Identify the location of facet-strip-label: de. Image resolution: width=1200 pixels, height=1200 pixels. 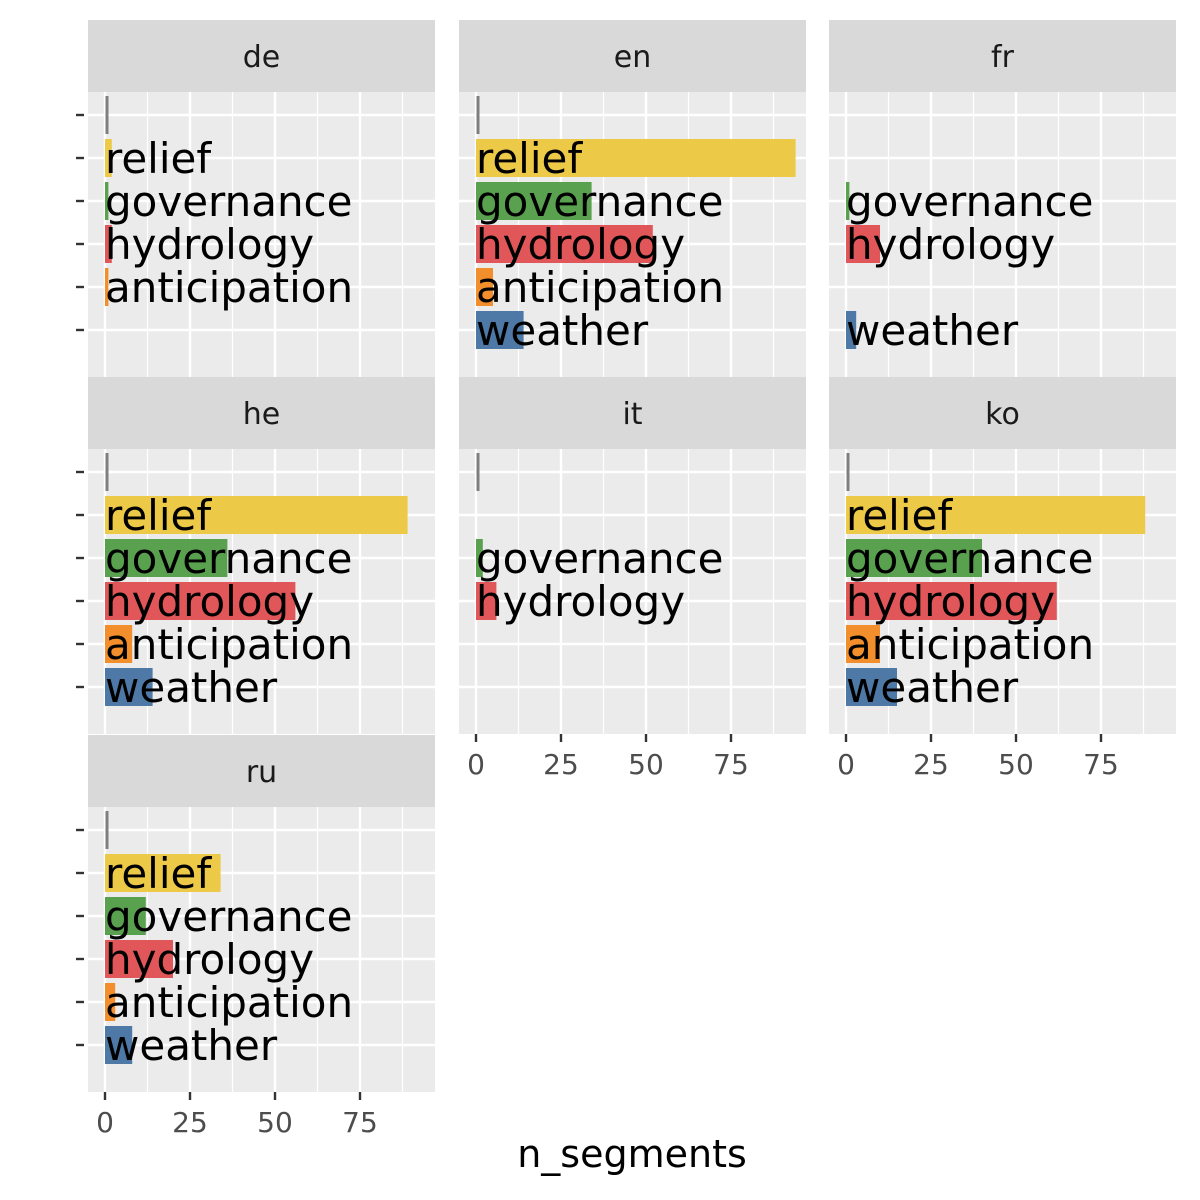
(262, 57).